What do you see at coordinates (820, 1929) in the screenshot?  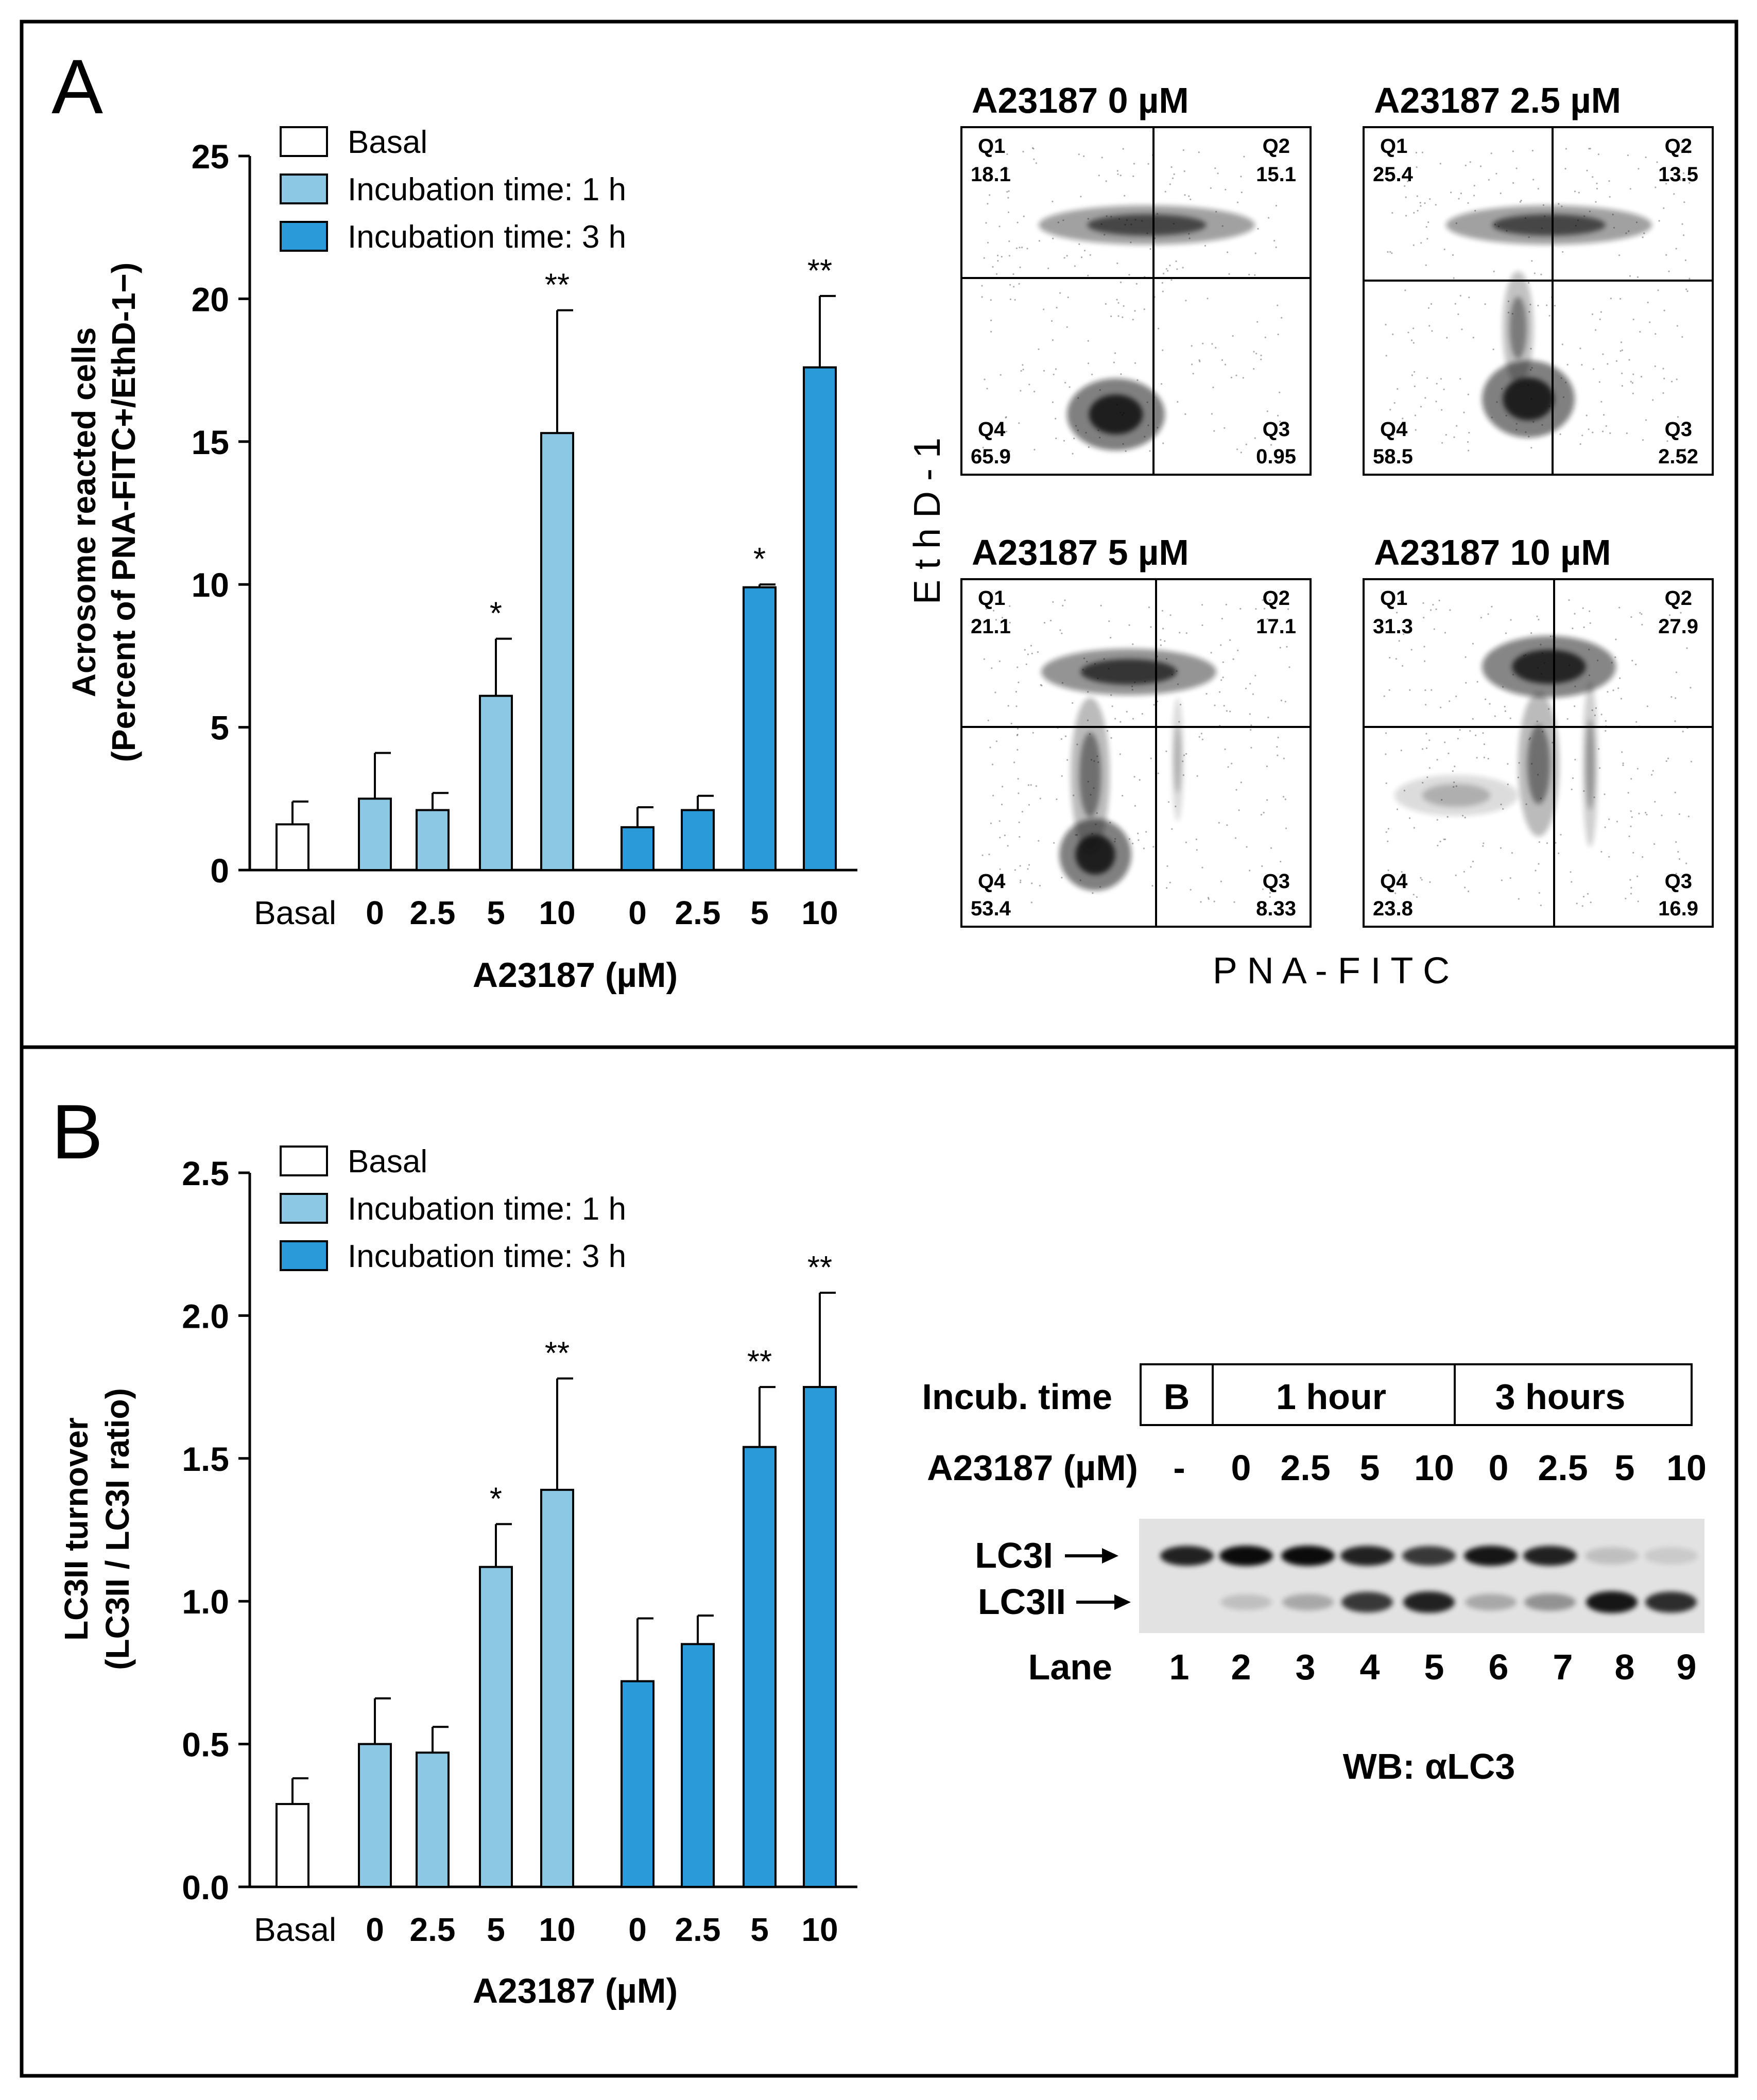 I see `chart-b-category-label: 10` at bounding box center [820, 1929].